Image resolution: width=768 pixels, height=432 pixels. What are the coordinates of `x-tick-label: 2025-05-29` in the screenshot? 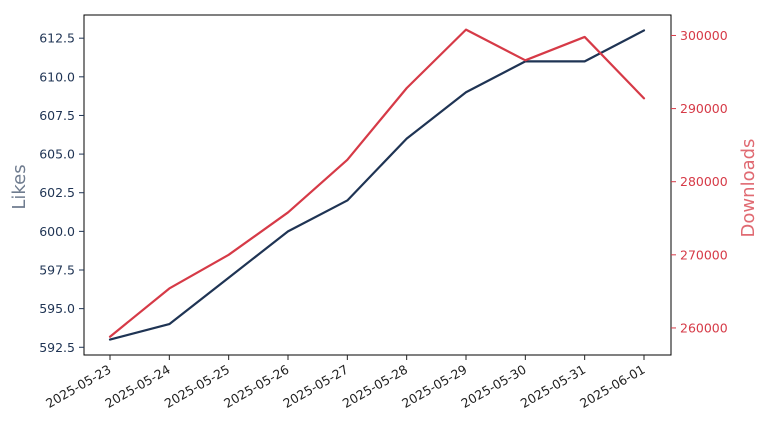 It's located at (434, 386).